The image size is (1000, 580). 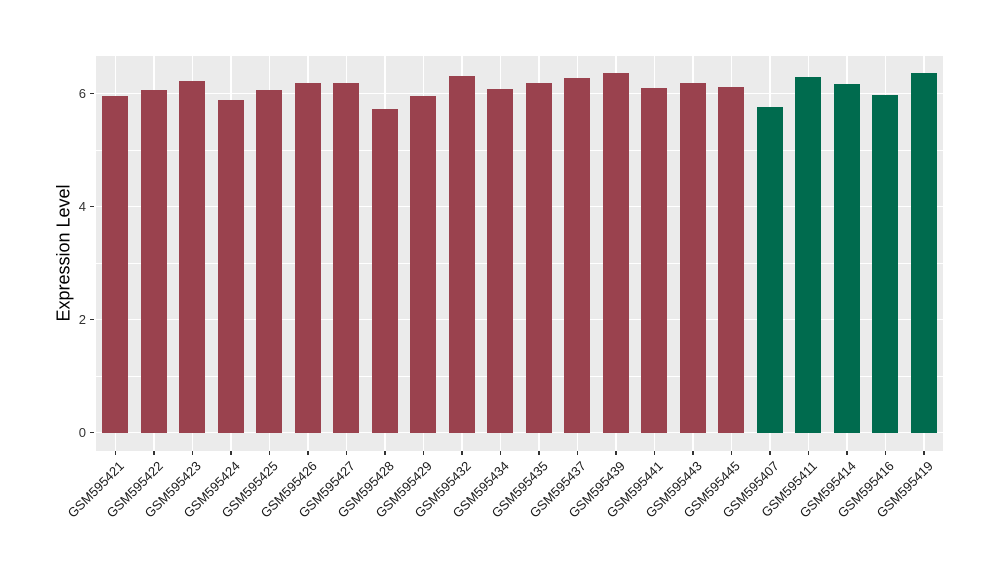 I want to click on bar-GSM595421, so click(x=115, y=264).